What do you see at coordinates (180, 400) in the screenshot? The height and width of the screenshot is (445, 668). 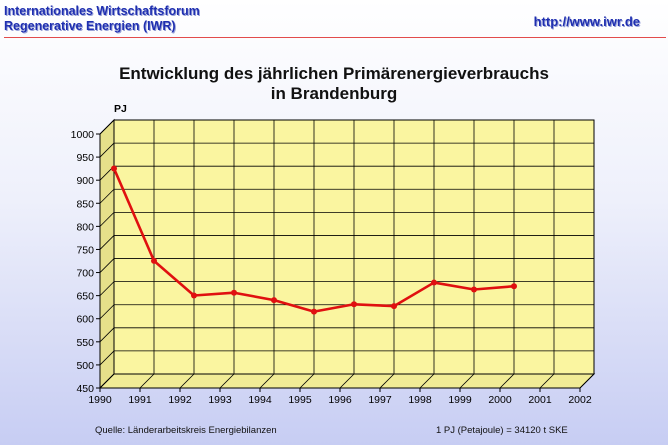 I see `x-tick-label: 1992` at bounding box center [180, 400].